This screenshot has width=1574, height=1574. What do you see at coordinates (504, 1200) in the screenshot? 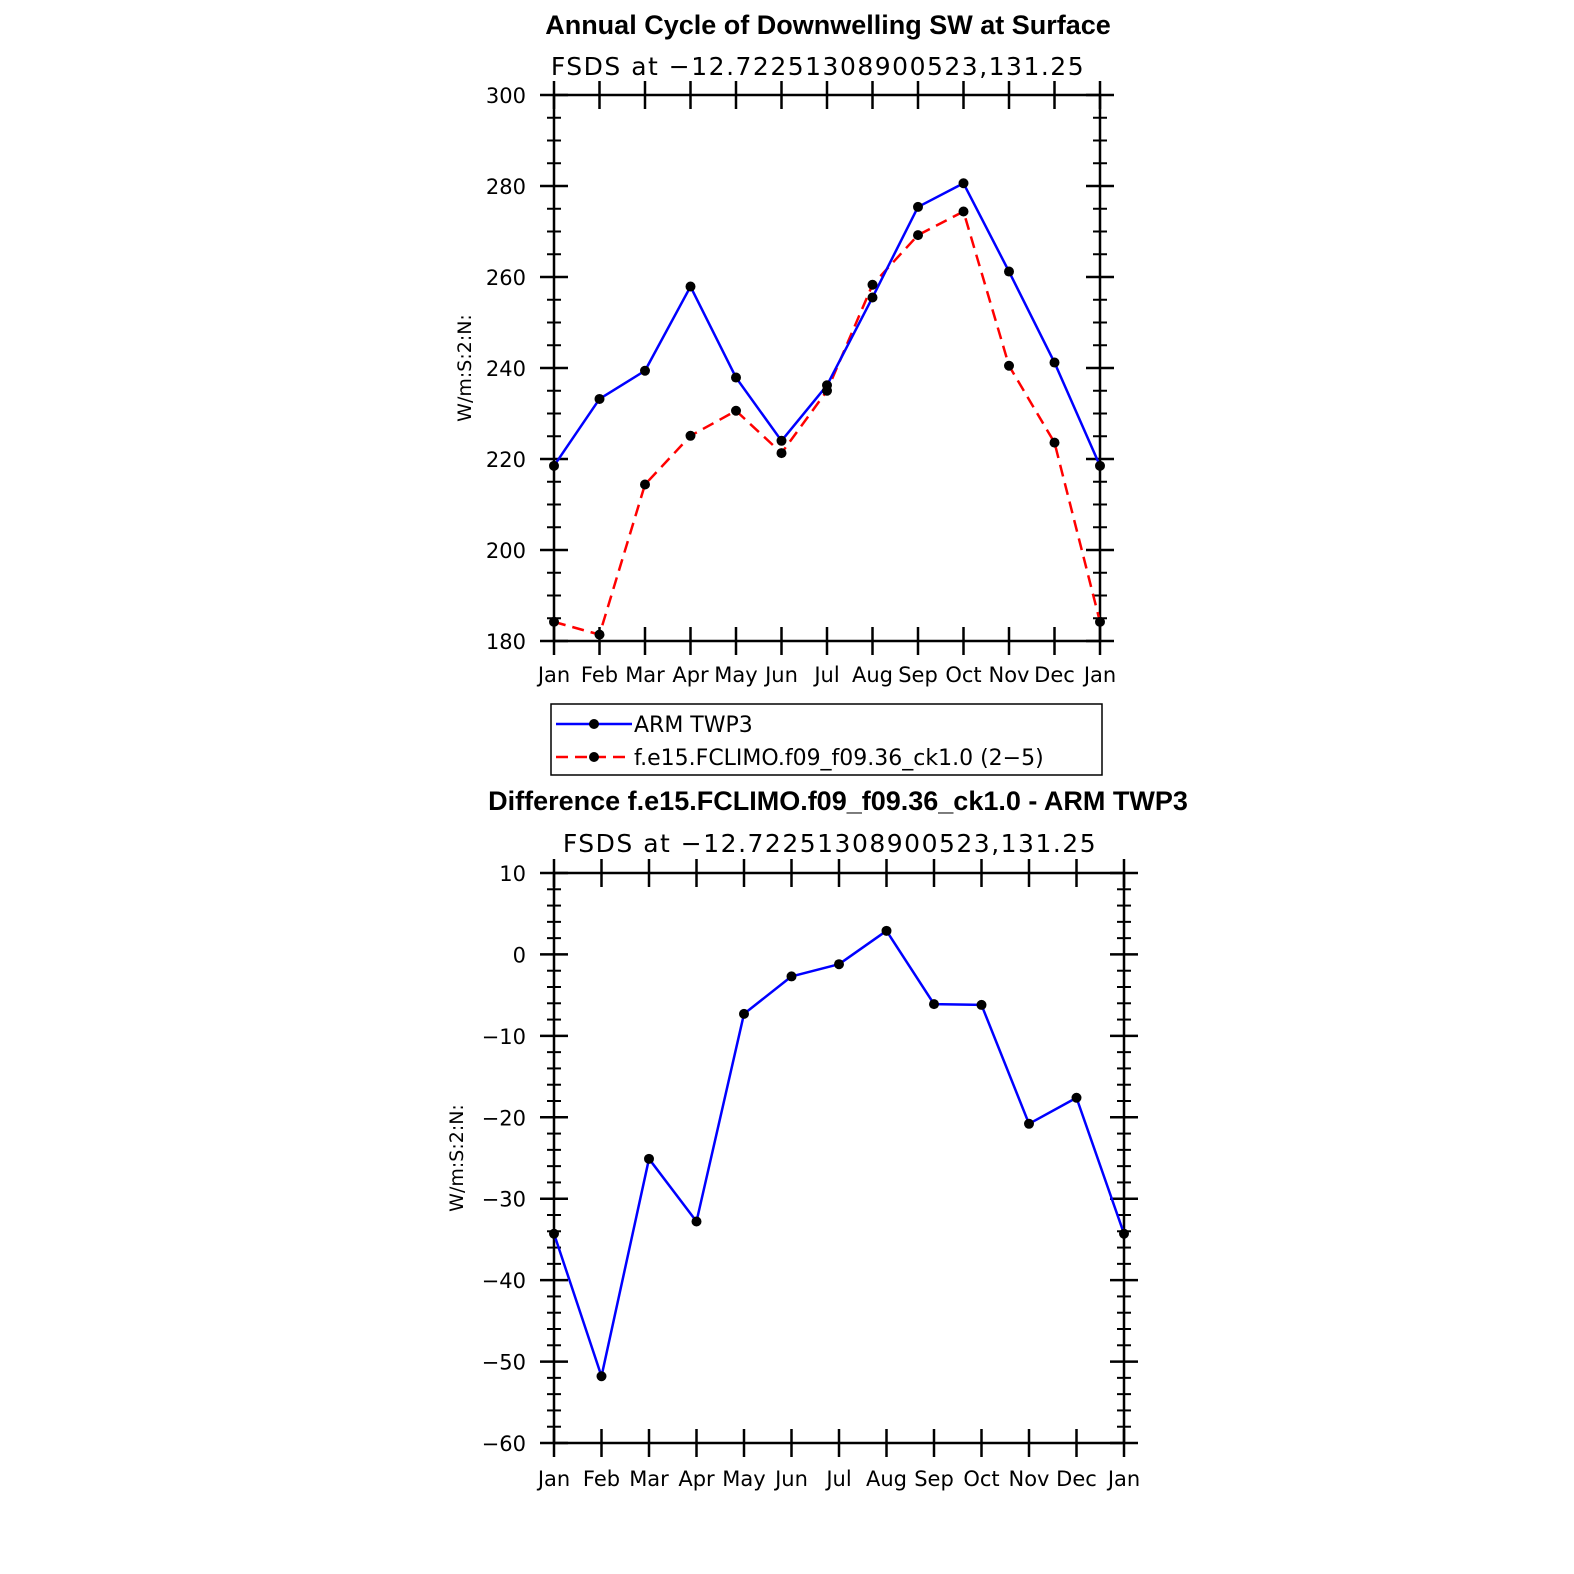
I see `y-tick-label: −30` at bounding box center [504, 1200].